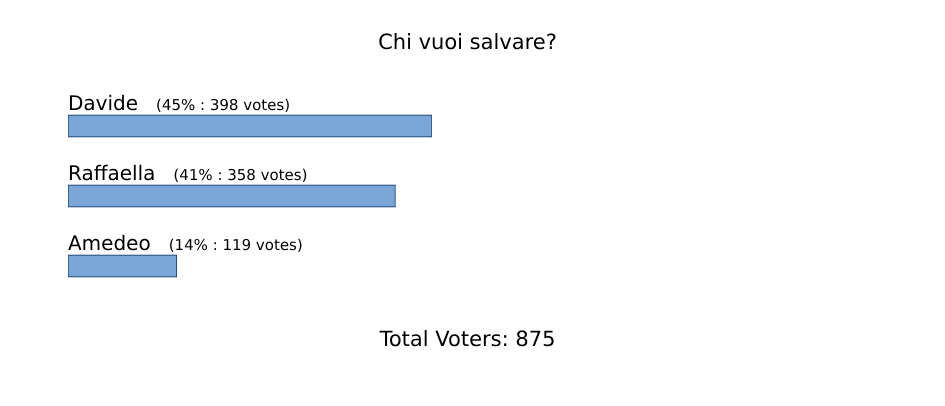 The width and height of the screenshot is (945, 406). Describe the element at coordinates (103, 103) in the screenshot. I see `y-tick-label: Davide` at that location.